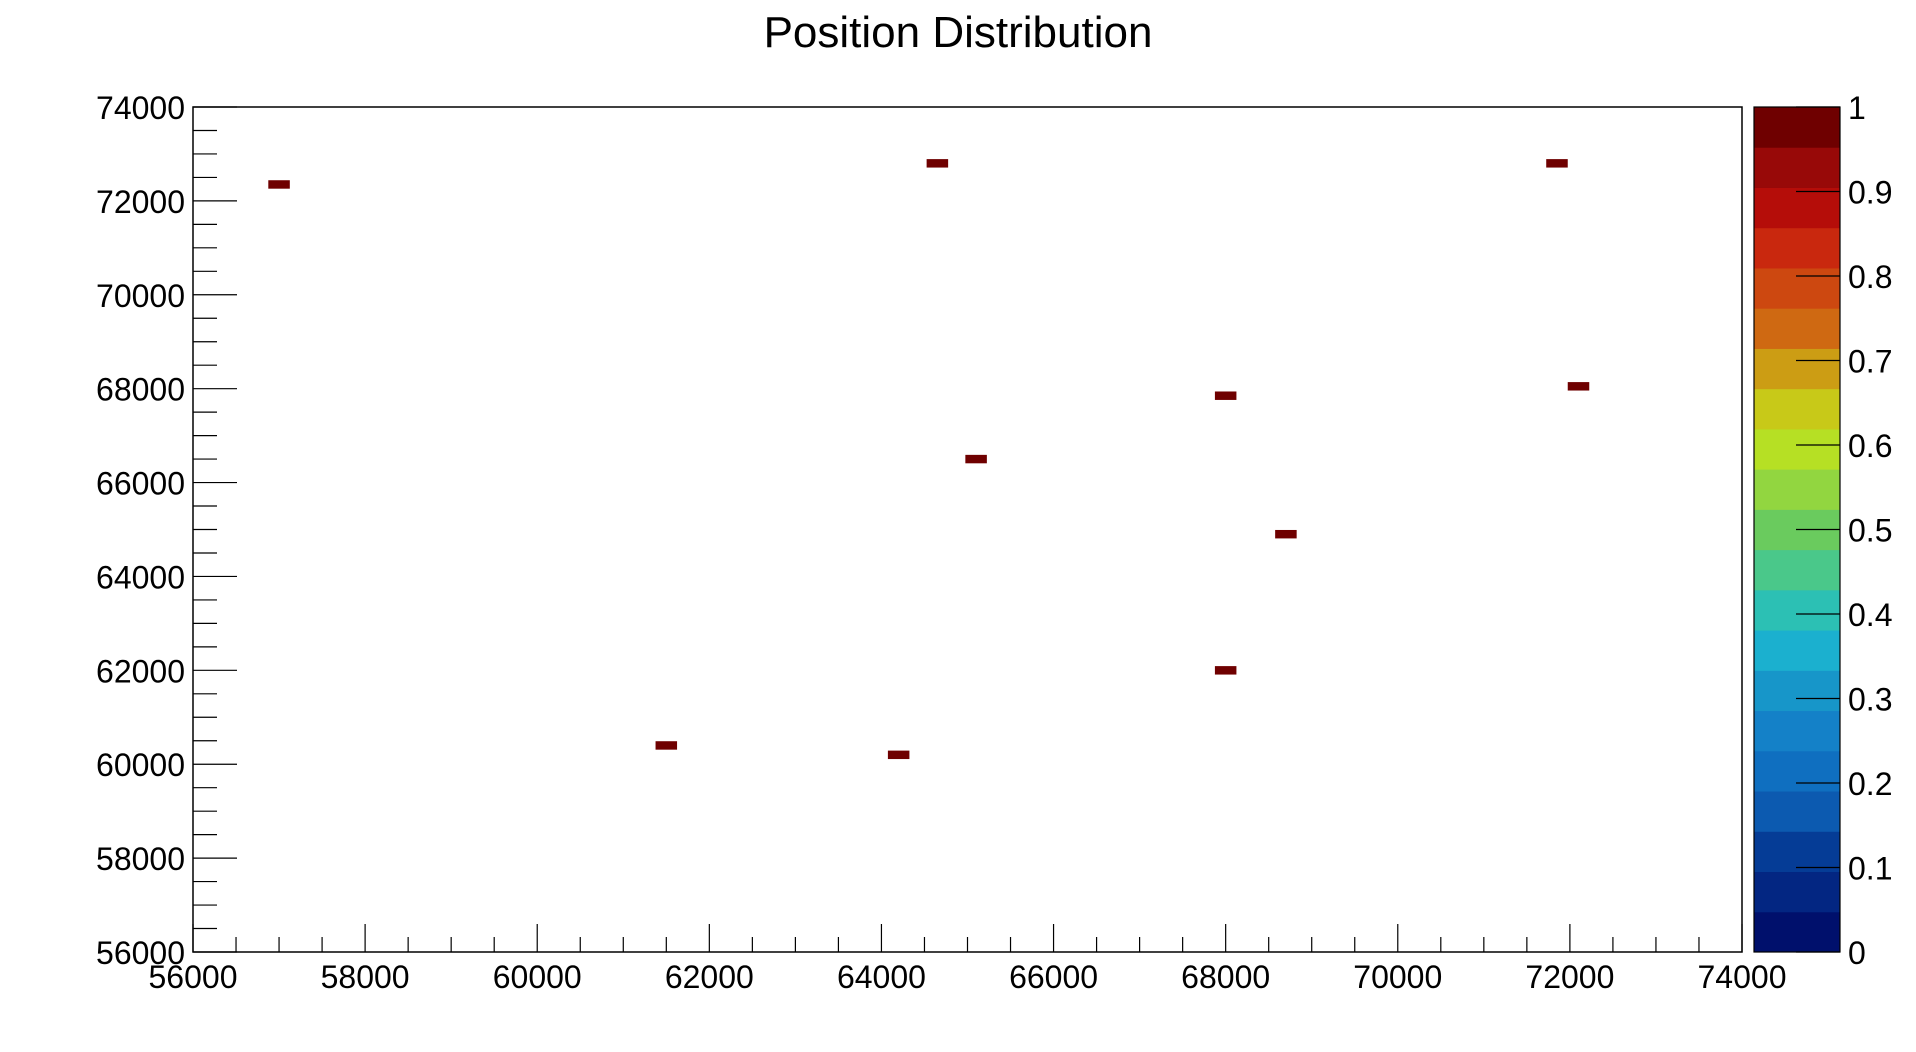 Image resolution: width=1916 pixels, height=1052 pixels. What do you see at coordinates (1053, 977) in the screenshot?
I see `x-tick-label: 66000` at bounding box center [1053, 977].